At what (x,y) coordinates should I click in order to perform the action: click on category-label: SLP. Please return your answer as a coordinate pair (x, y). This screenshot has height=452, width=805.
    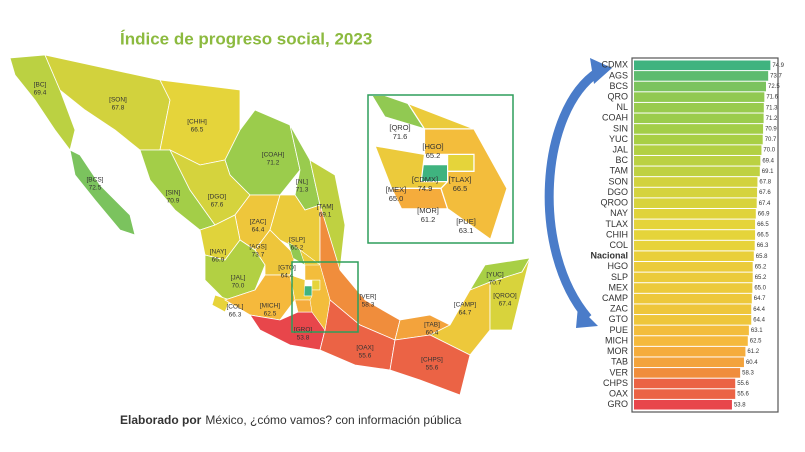
    Looking at the image, I should click on (619, 277).